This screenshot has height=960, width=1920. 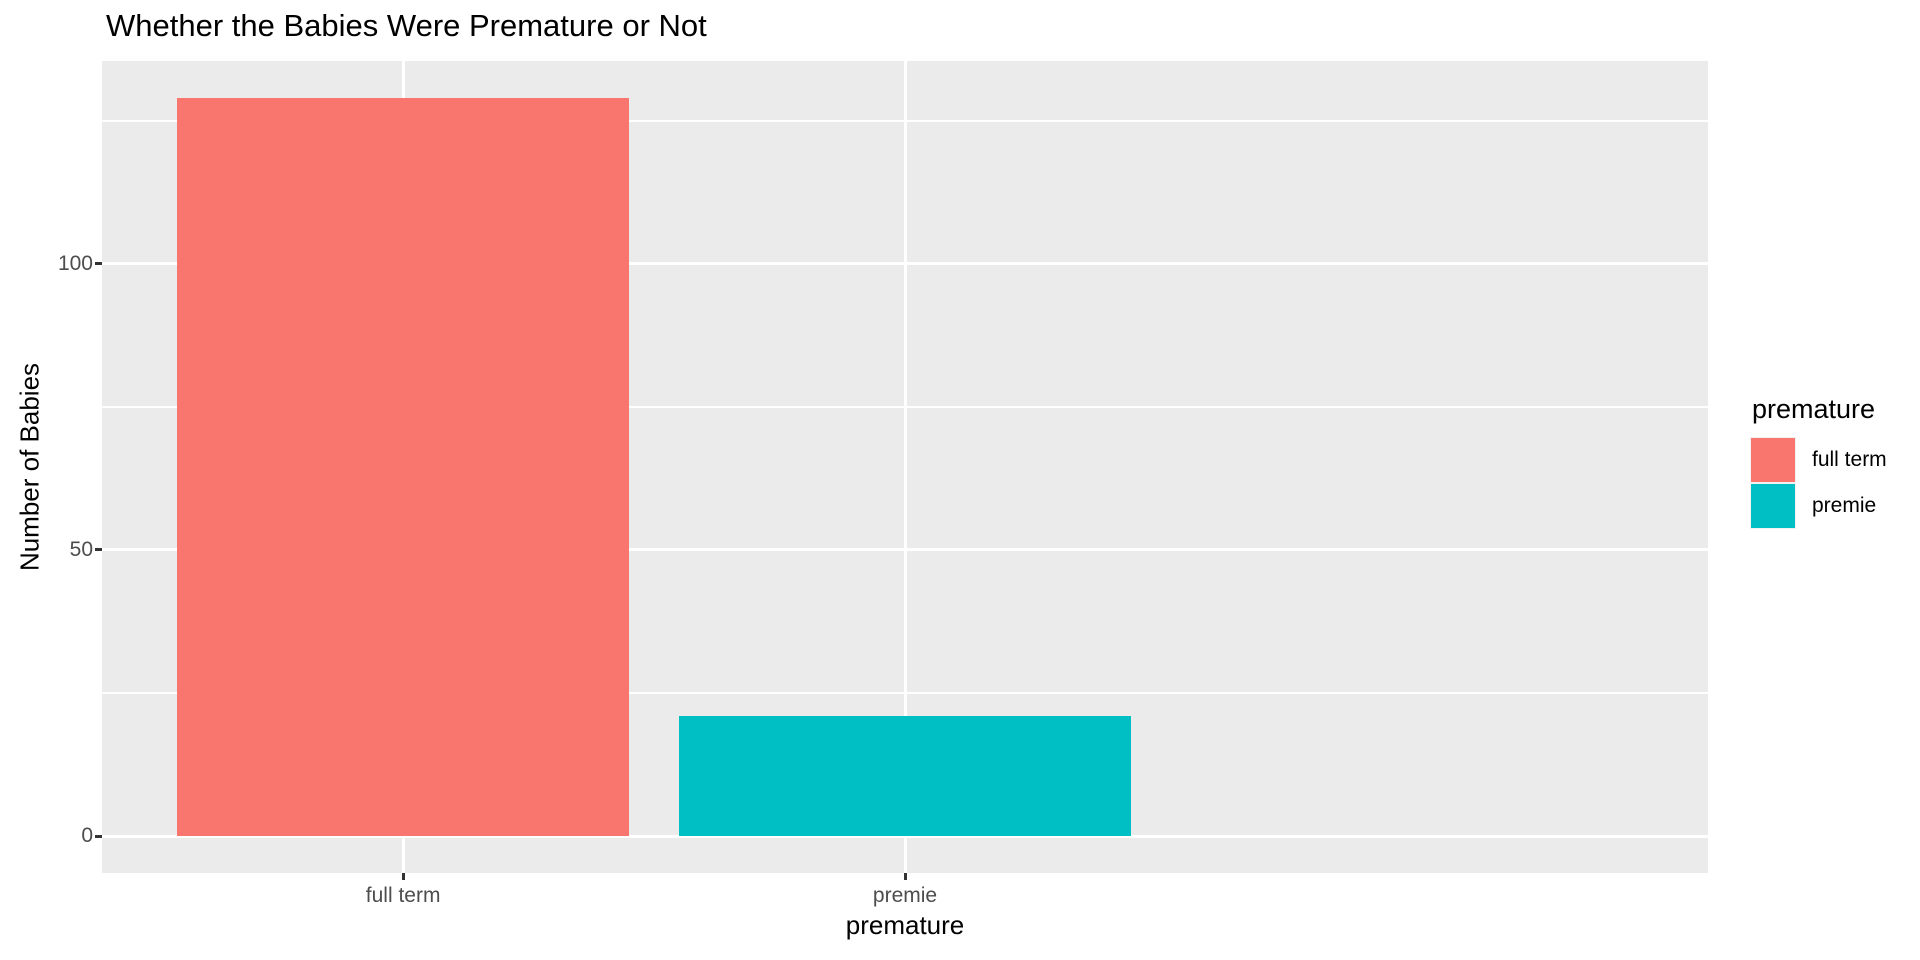 I want to click on legend-entry-label: premie, so click(x=1844, y=505).